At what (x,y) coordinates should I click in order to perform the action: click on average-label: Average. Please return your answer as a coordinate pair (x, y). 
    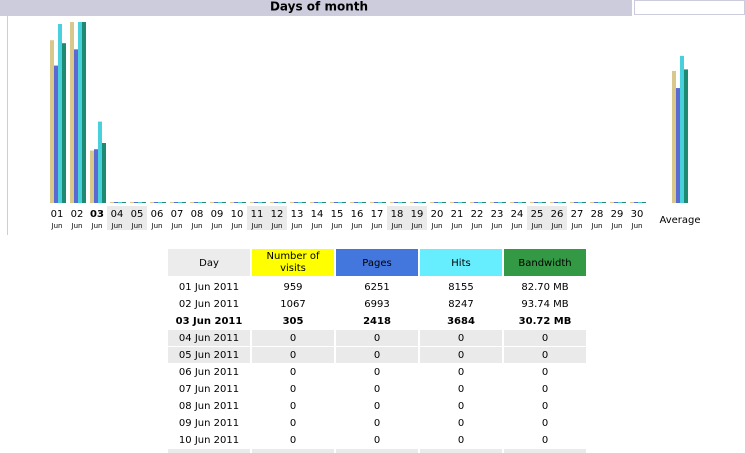
    Looking at the image, I should click on (679, 220).